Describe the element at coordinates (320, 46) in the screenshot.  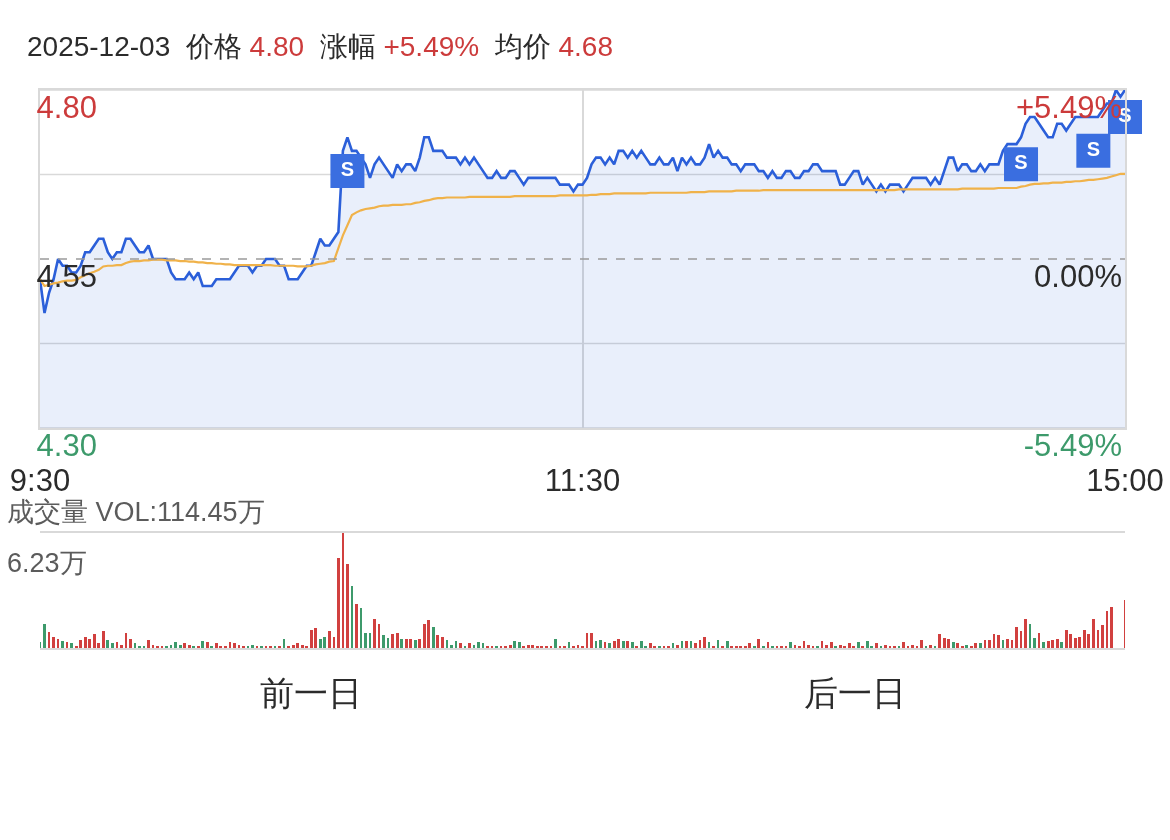
I see `chart-title: 2025-12-03 价格 4.80 涨幅 +5.49% 均价 4.68` at that location.